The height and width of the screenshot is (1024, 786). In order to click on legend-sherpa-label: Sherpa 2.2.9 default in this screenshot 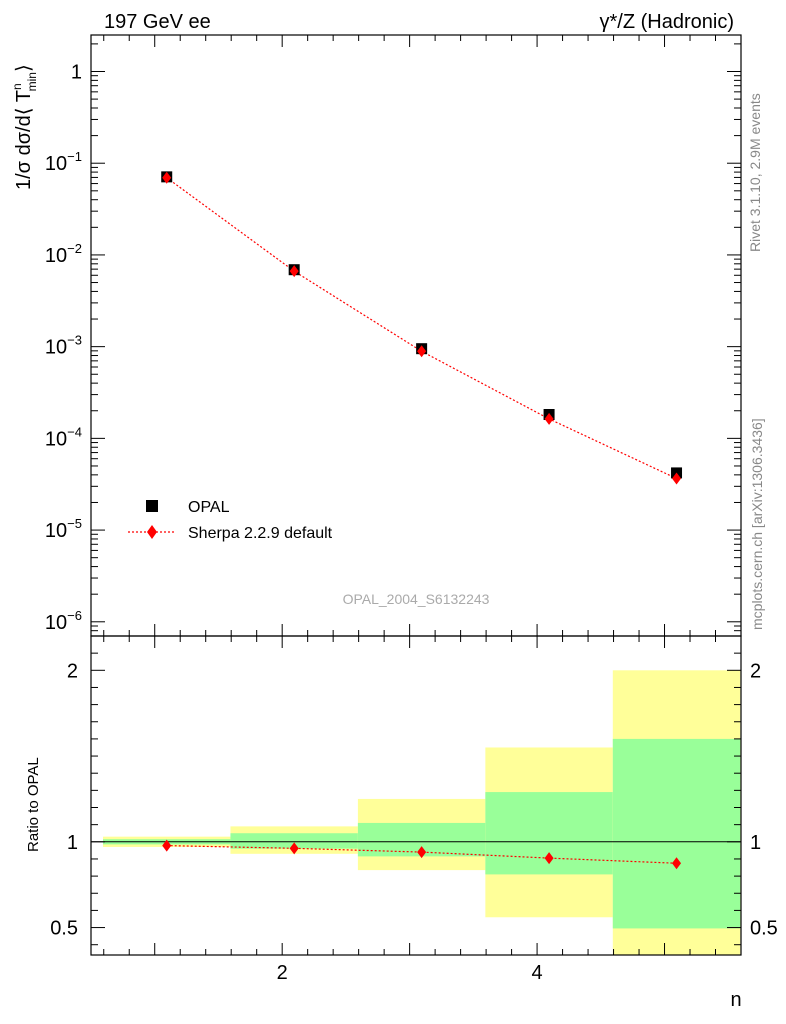, I will do `click(260, 533)`.